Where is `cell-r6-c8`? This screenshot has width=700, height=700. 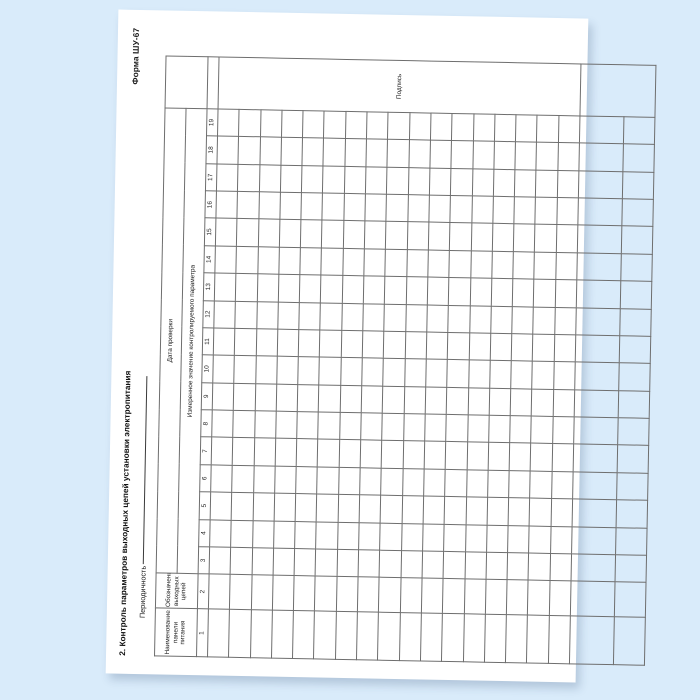
cell-r6-c8 is located at coordinates (329, 426).